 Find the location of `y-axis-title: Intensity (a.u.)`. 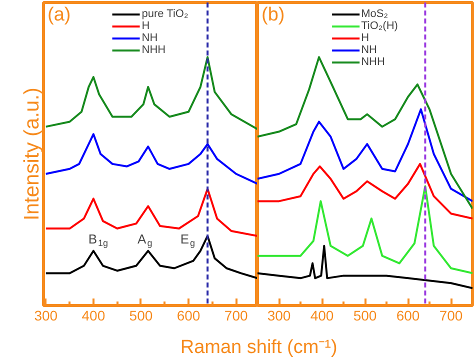

y-axis-title: Intensity (a.u.) is located at coordinates (32, 154).